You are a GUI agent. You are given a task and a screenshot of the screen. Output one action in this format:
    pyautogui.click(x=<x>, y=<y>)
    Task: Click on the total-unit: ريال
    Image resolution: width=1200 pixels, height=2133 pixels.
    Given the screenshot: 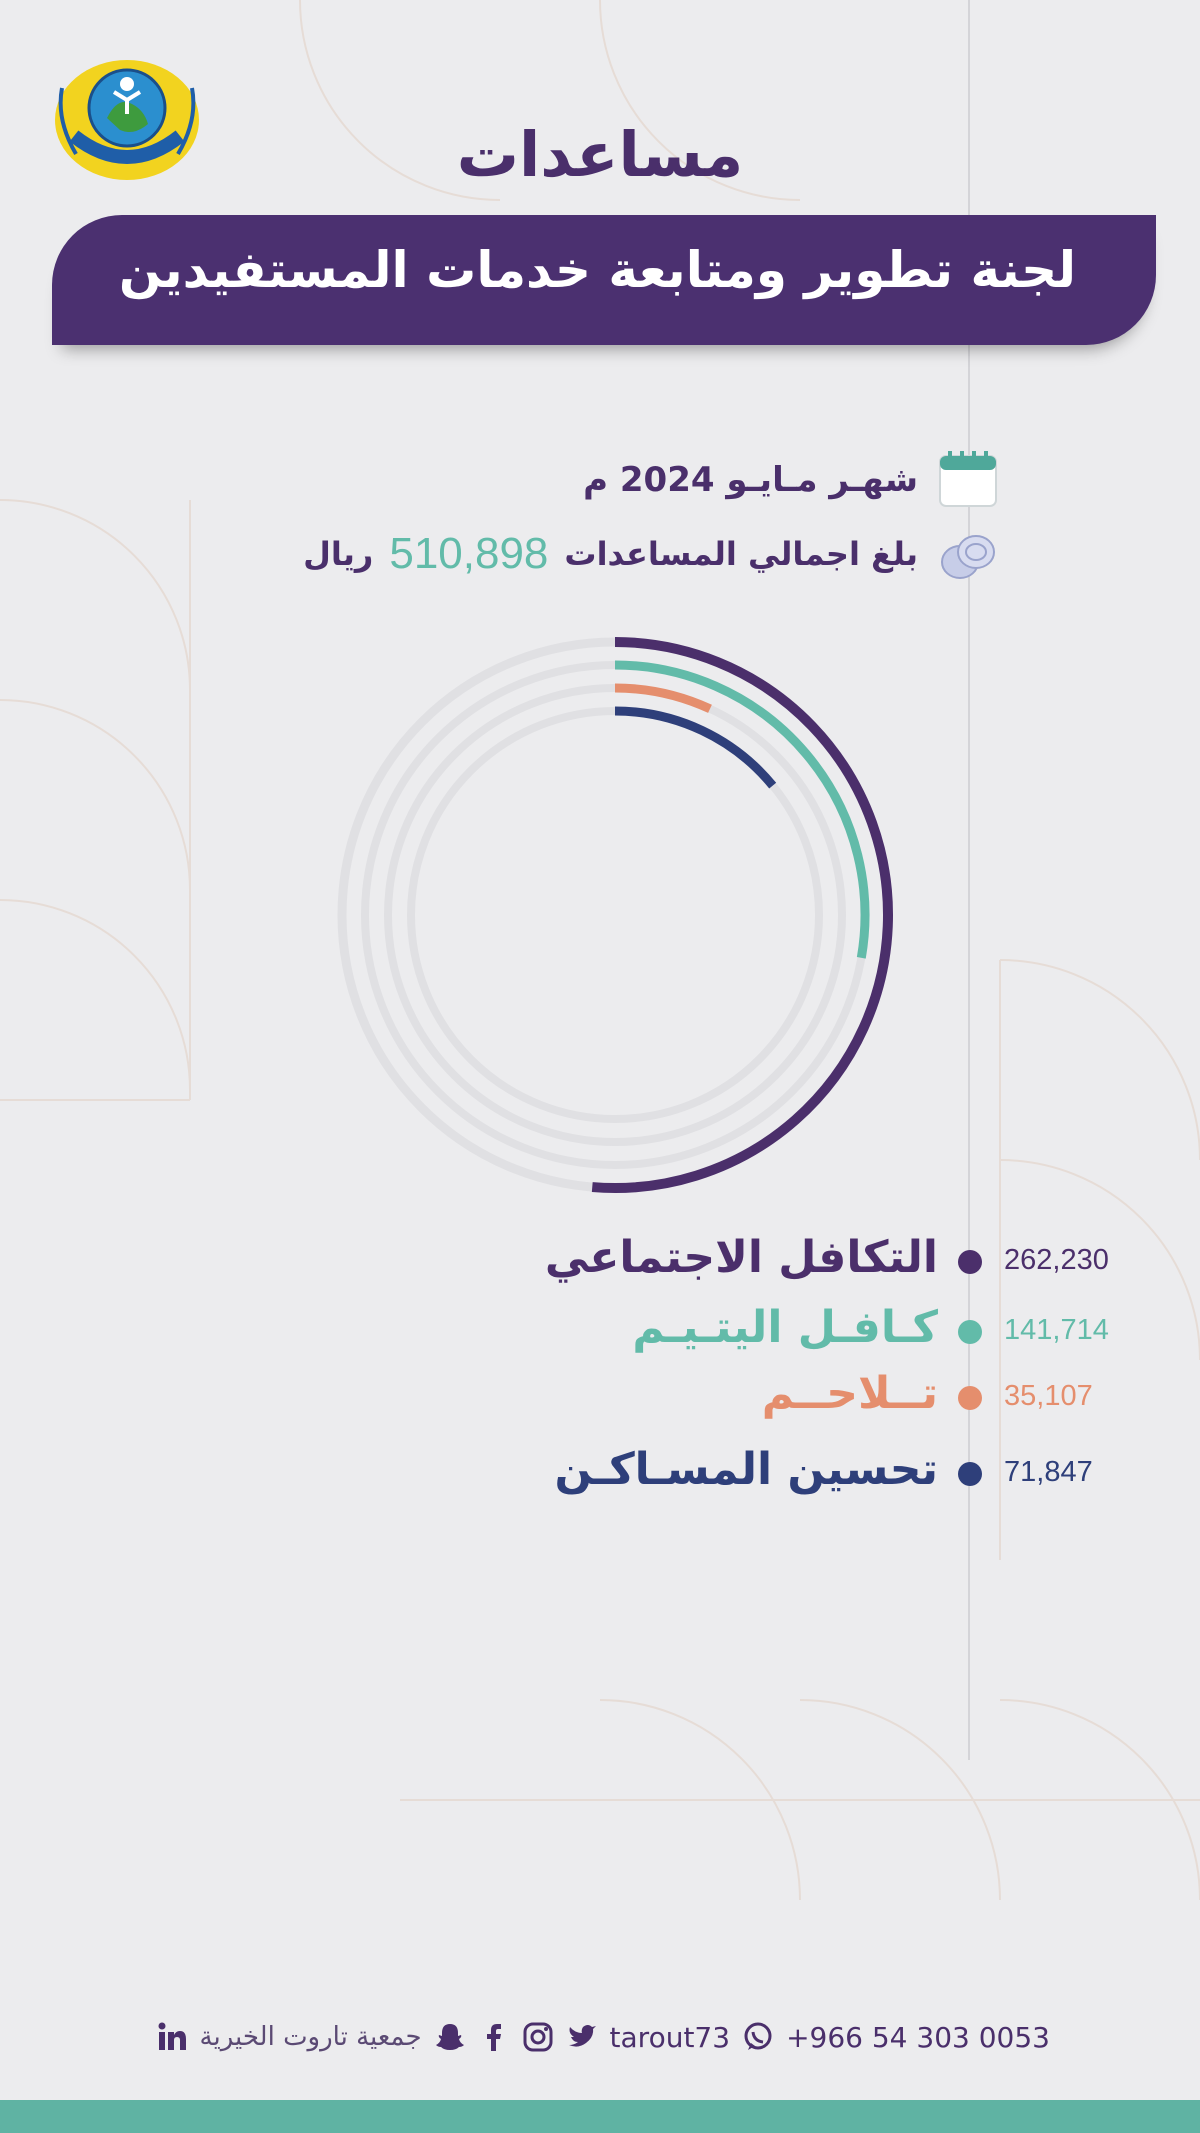 What is the action you would take?
    pyautogui.click(x=338, y=554)
    